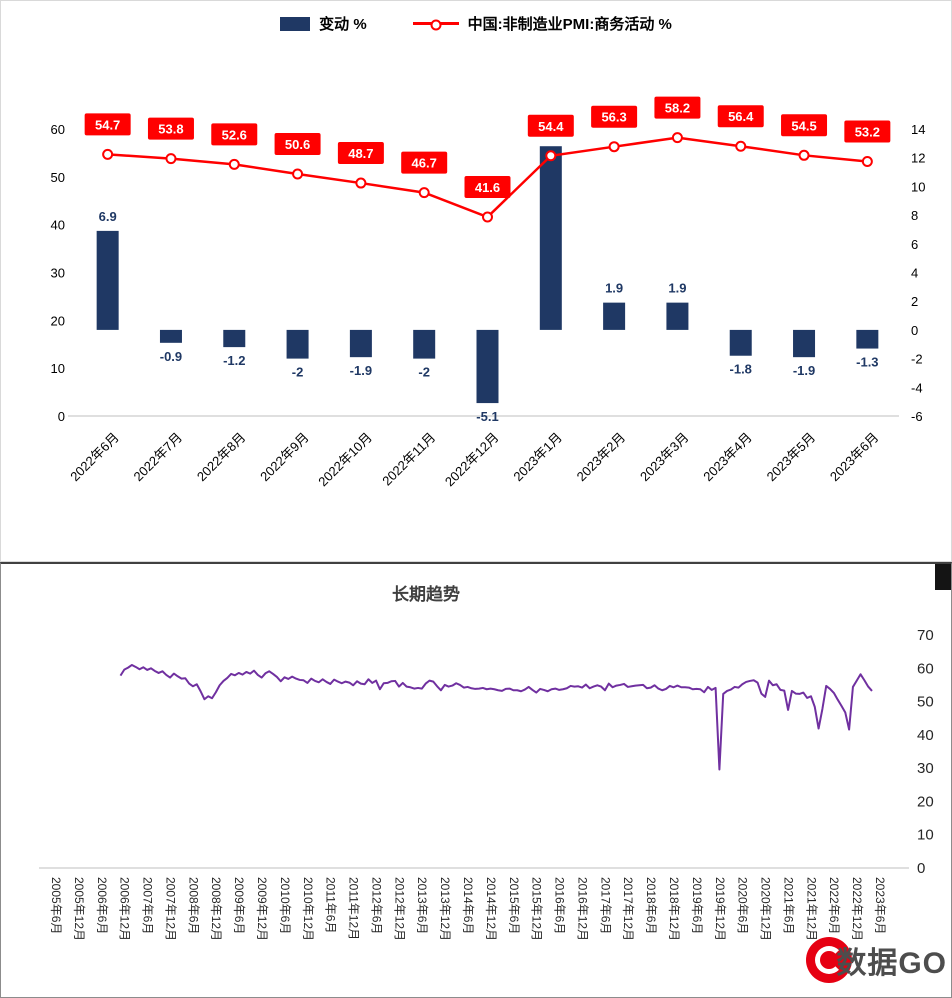 The width and height of the screenshot is (952, 998). I want to click on right-axis-tick-label: 12, so click(918, 158).